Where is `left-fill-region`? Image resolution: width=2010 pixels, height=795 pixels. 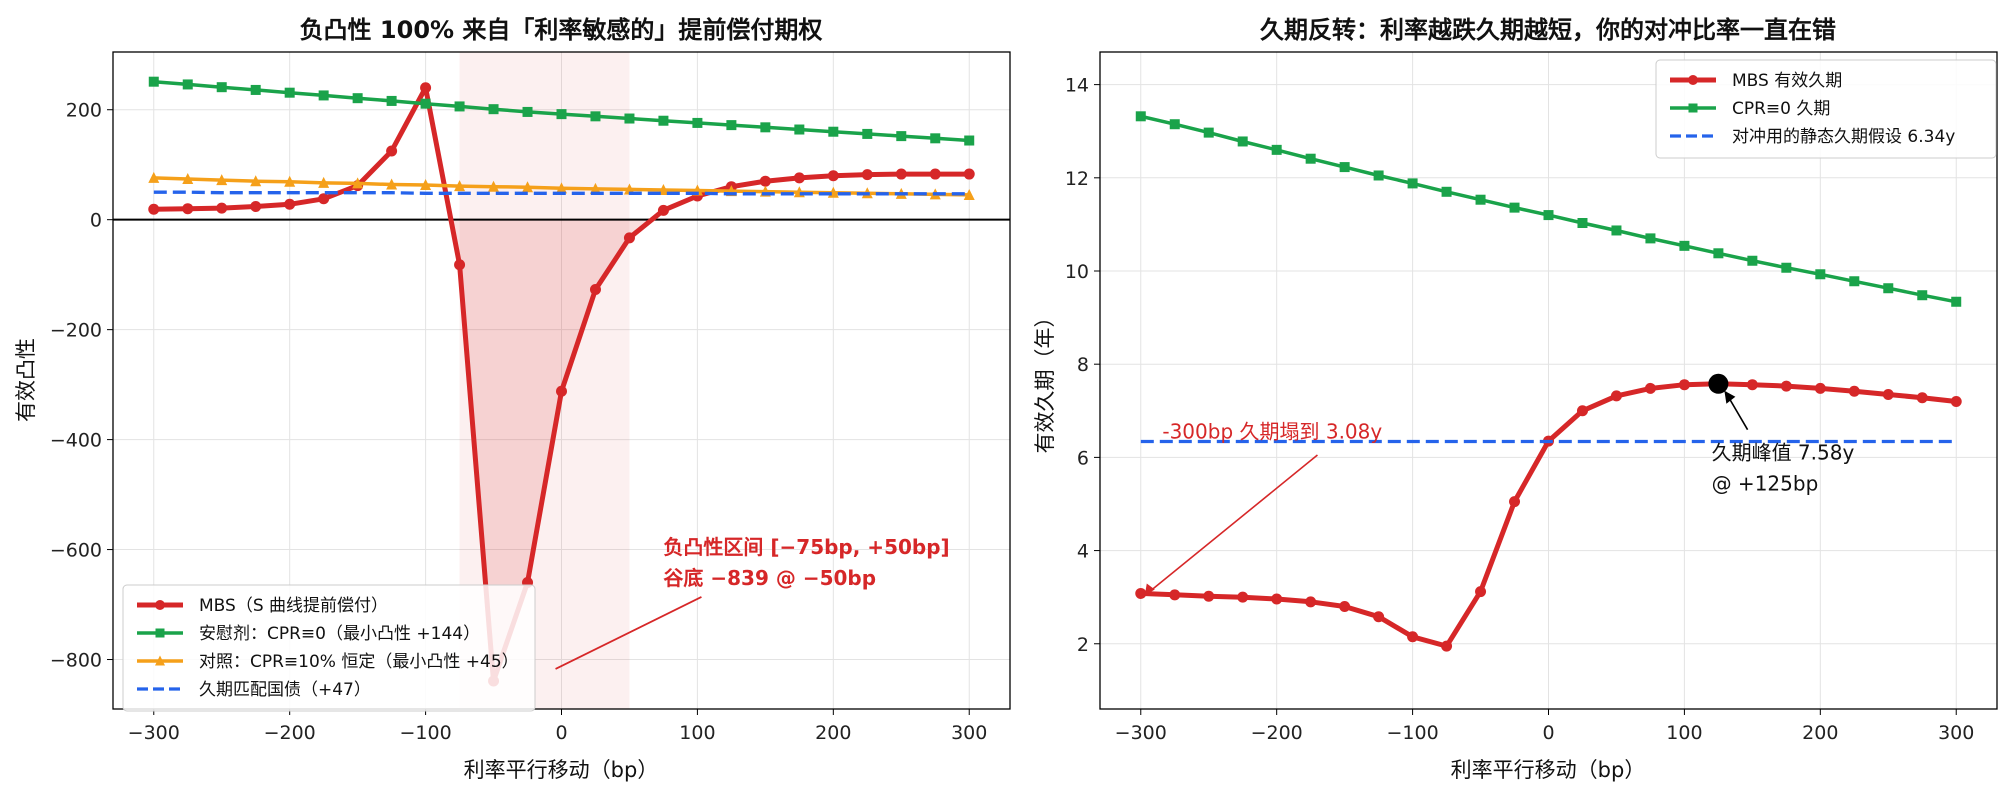 left-fill-region is located at coordinates (551, 450).